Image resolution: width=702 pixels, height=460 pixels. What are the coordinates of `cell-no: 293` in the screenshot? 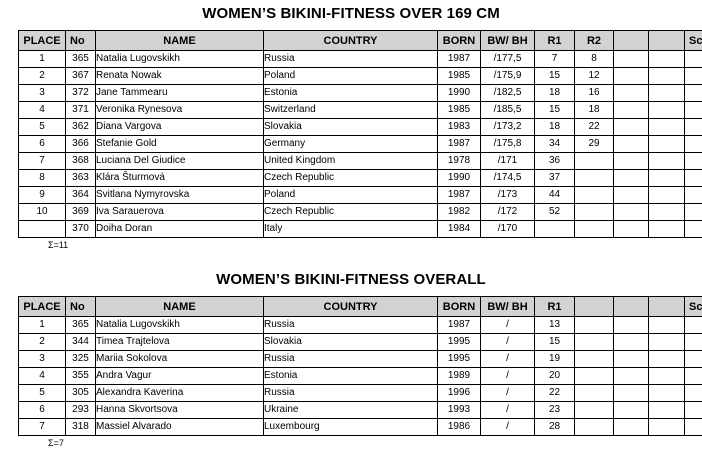 It's located at (80, 410).